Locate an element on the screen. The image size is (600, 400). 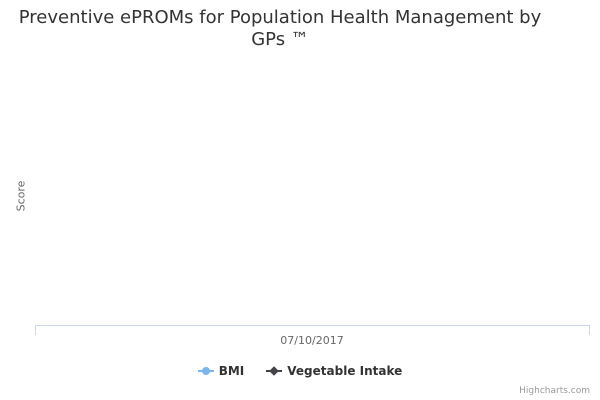
legend-symbol-diamond-icon is located at coordinates (274, 371).